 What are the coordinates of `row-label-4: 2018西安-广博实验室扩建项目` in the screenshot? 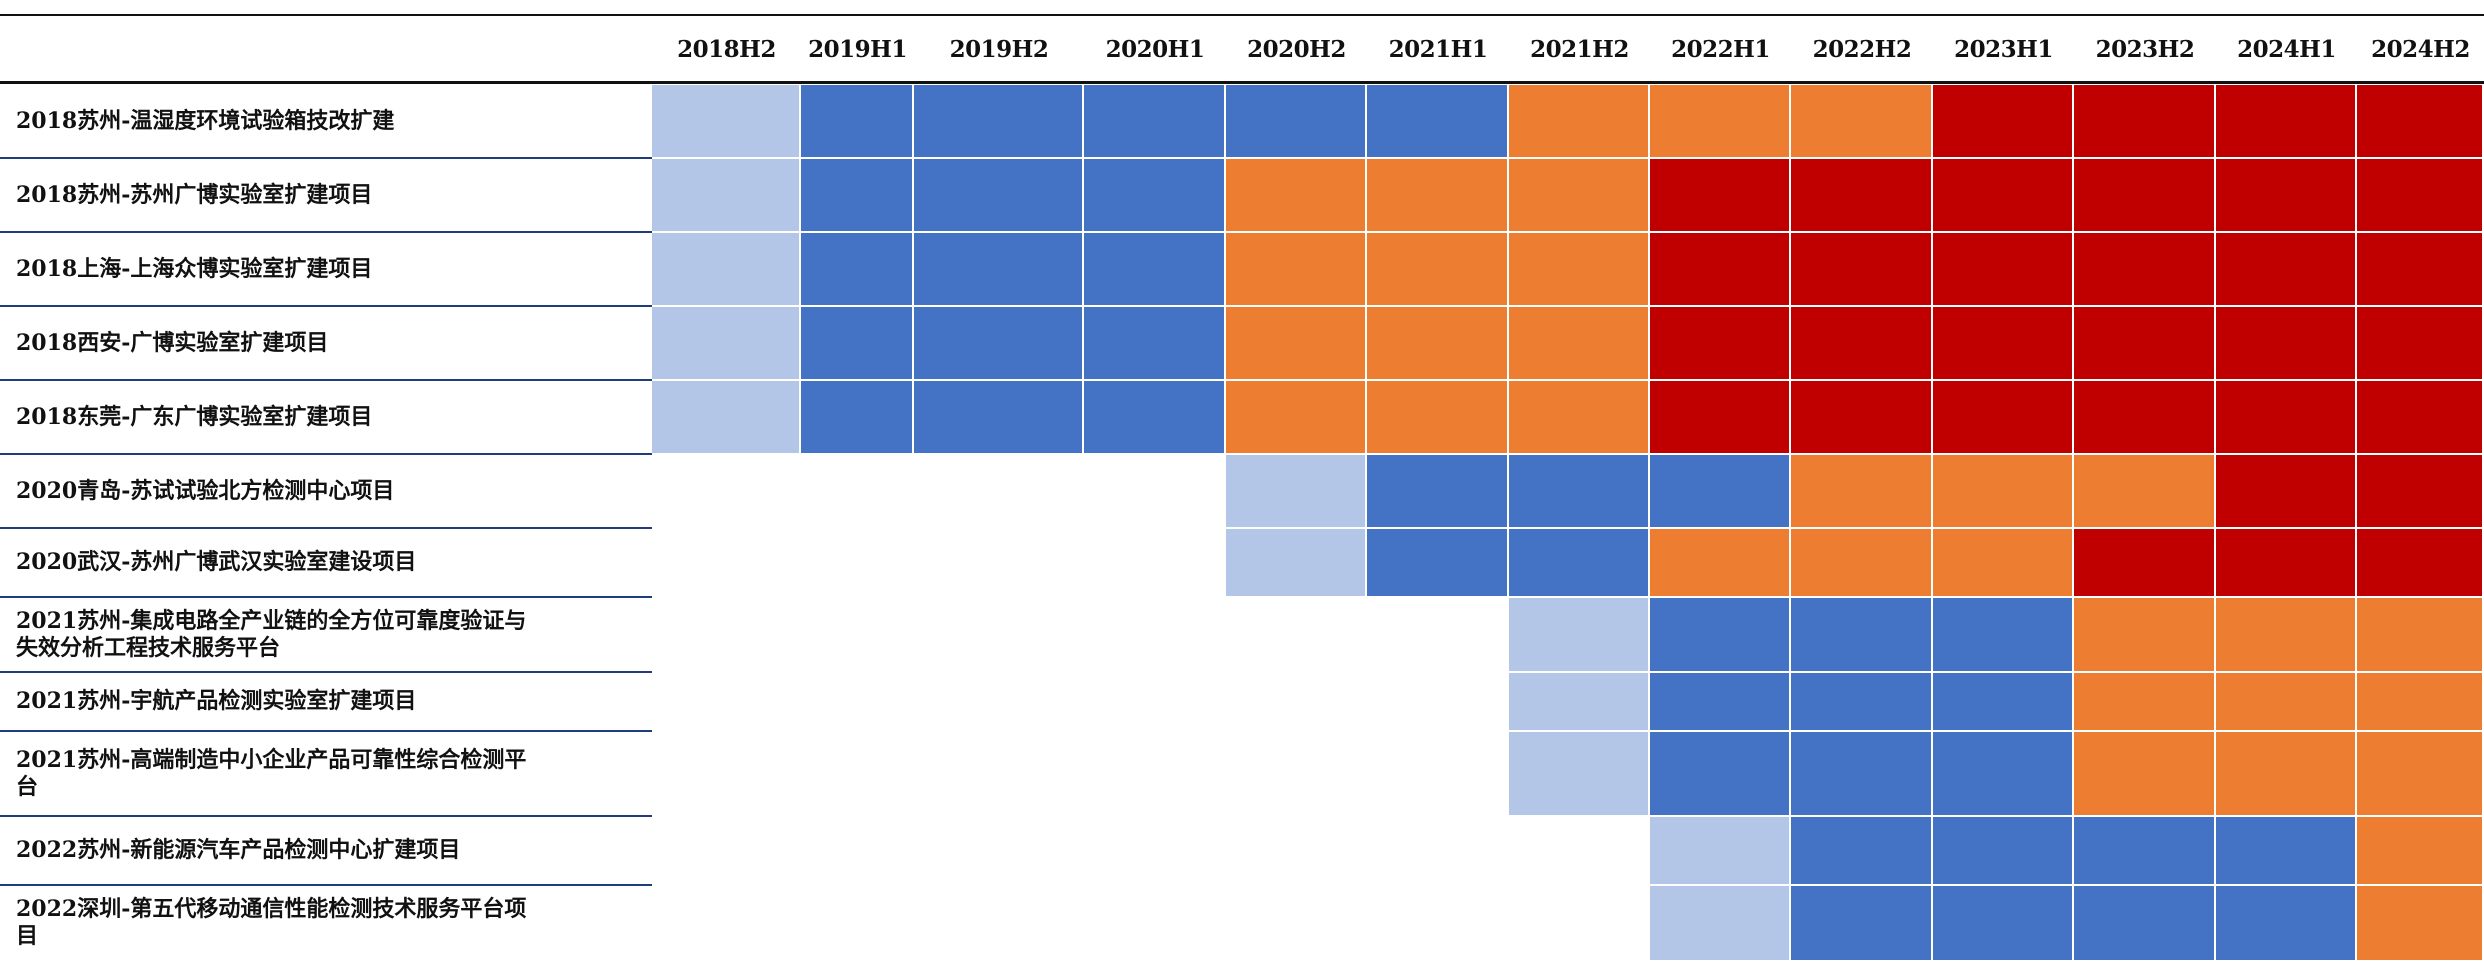 It's located at (172, 343).